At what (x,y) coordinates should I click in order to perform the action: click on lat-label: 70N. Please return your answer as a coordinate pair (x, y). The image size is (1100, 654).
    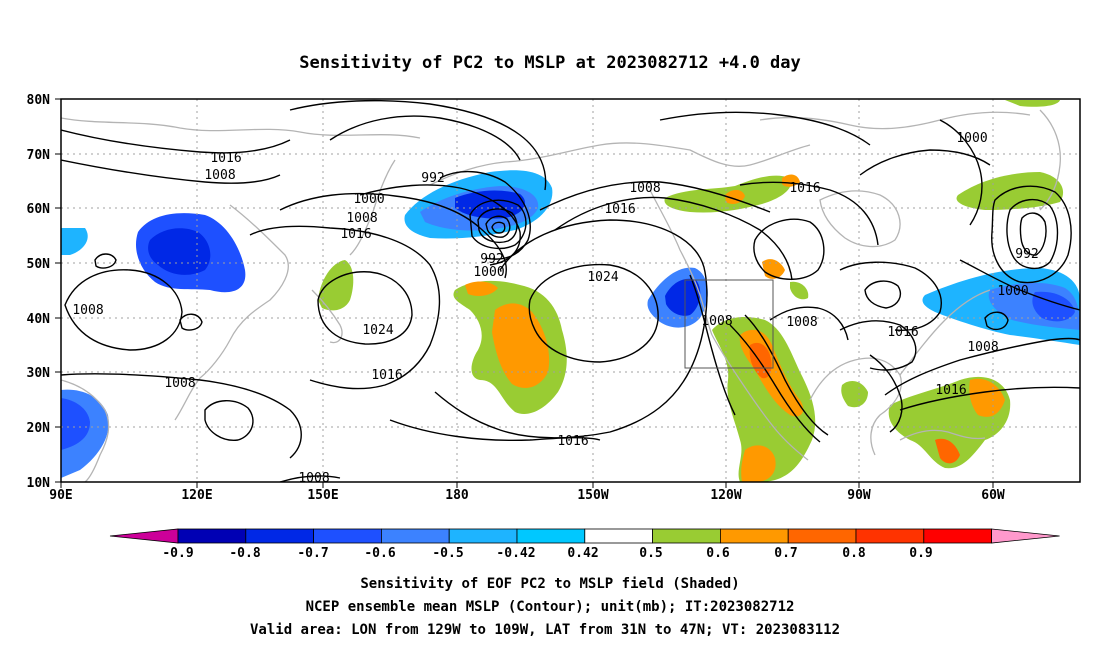
    Looking at the image, I should click on (39, 155).